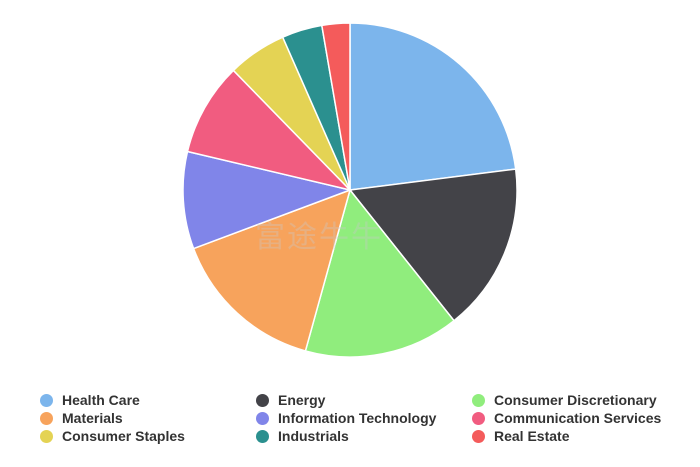 This screenshot has width=700, height=467. Describe the element at coordinates (433, 106) in the screenshot. I see `pie-slice-health-care` at that location.